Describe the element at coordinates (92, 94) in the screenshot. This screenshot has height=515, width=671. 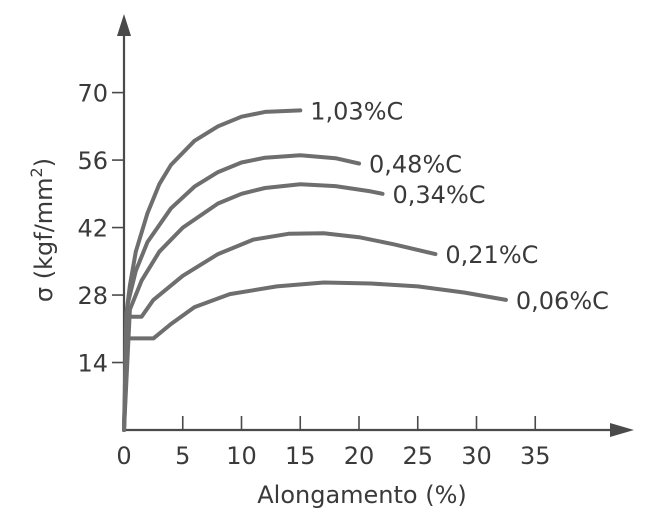
I see `y-tick-label: 70` at that location.